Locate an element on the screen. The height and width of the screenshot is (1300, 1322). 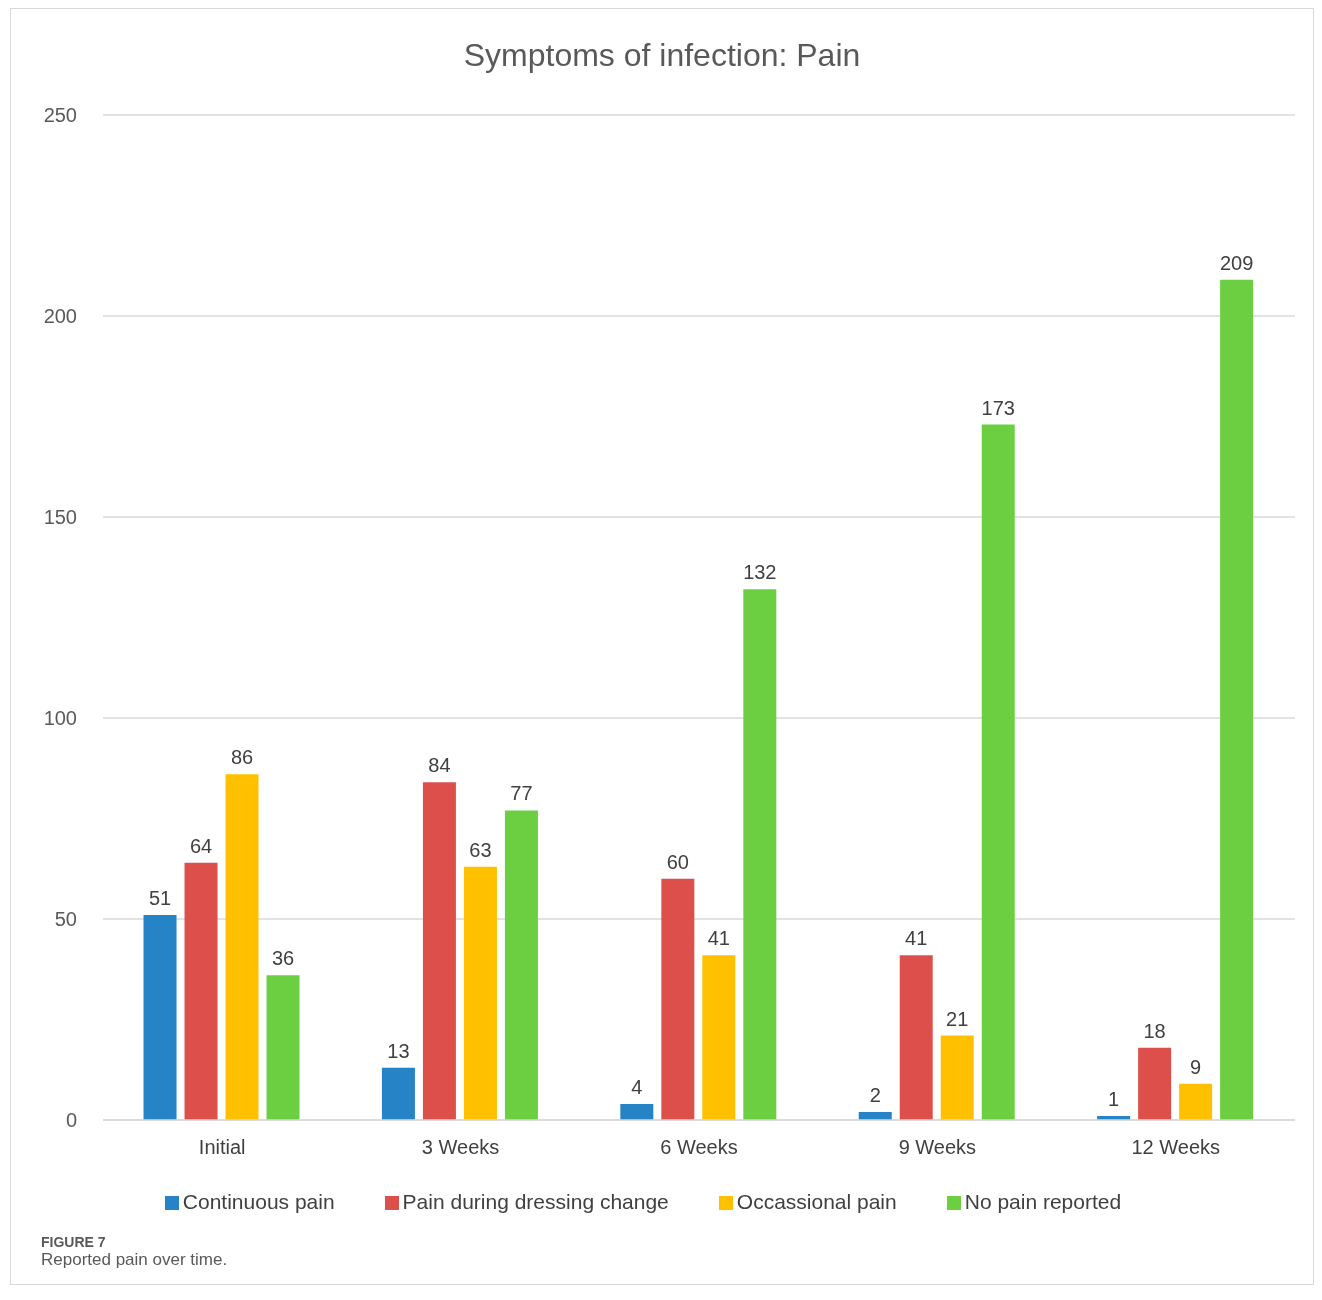
data-label: 84 is located at coordinates (439, 765).